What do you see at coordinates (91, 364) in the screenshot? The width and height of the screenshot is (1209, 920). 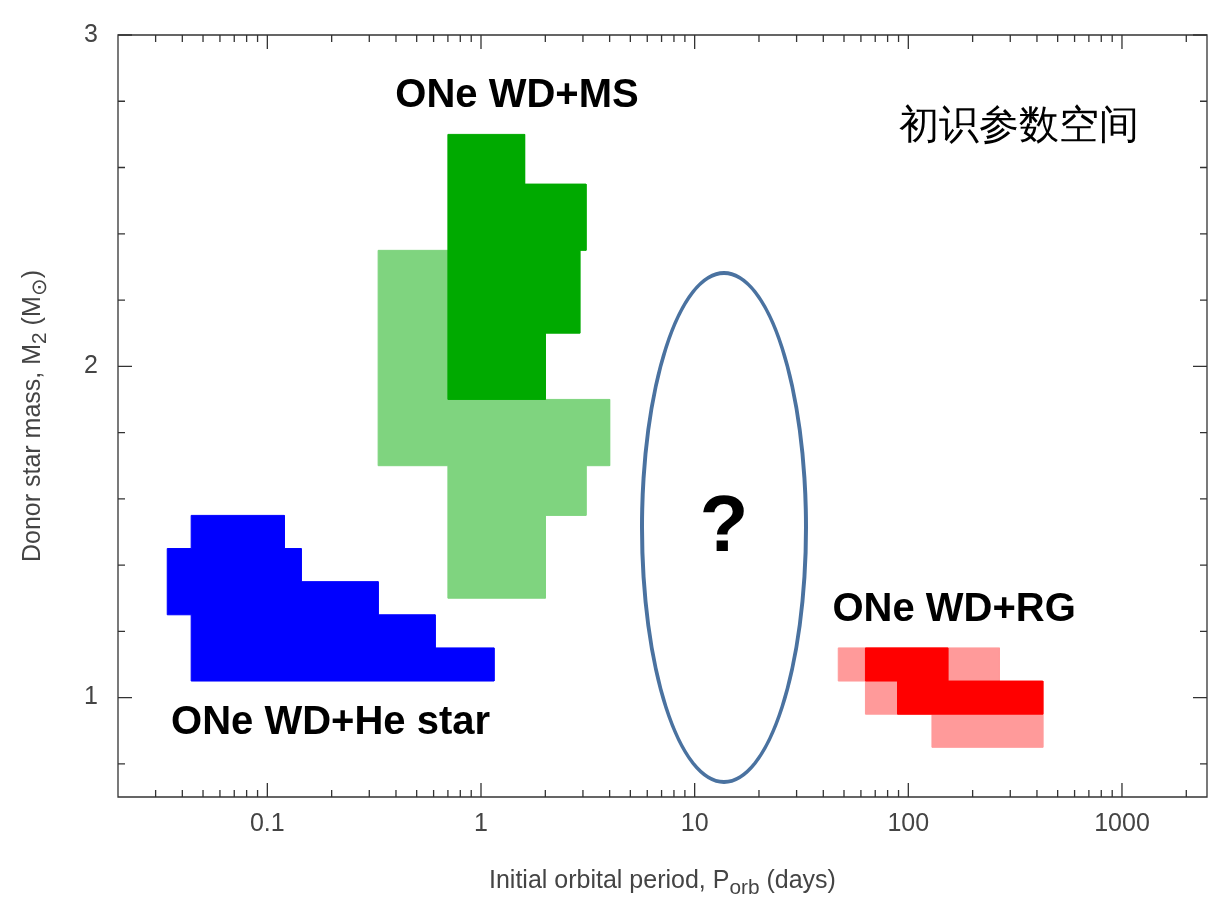 I see `y-tick-label: 2` at bounding box center [91, 364].